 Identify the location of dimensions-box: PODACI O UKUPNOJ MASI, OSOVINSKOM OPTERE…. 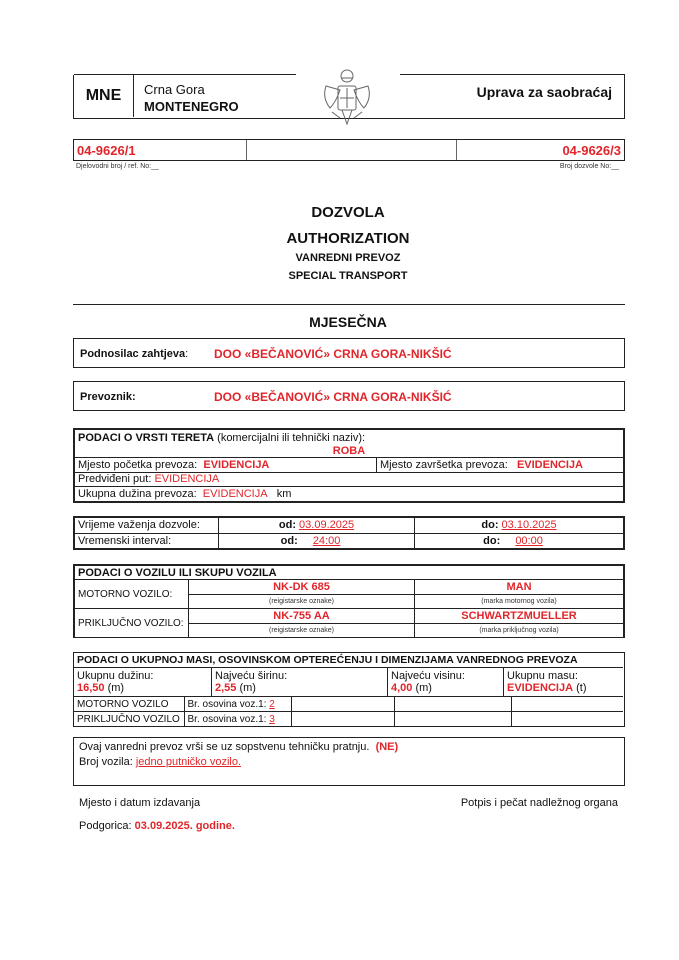
(349, 689).